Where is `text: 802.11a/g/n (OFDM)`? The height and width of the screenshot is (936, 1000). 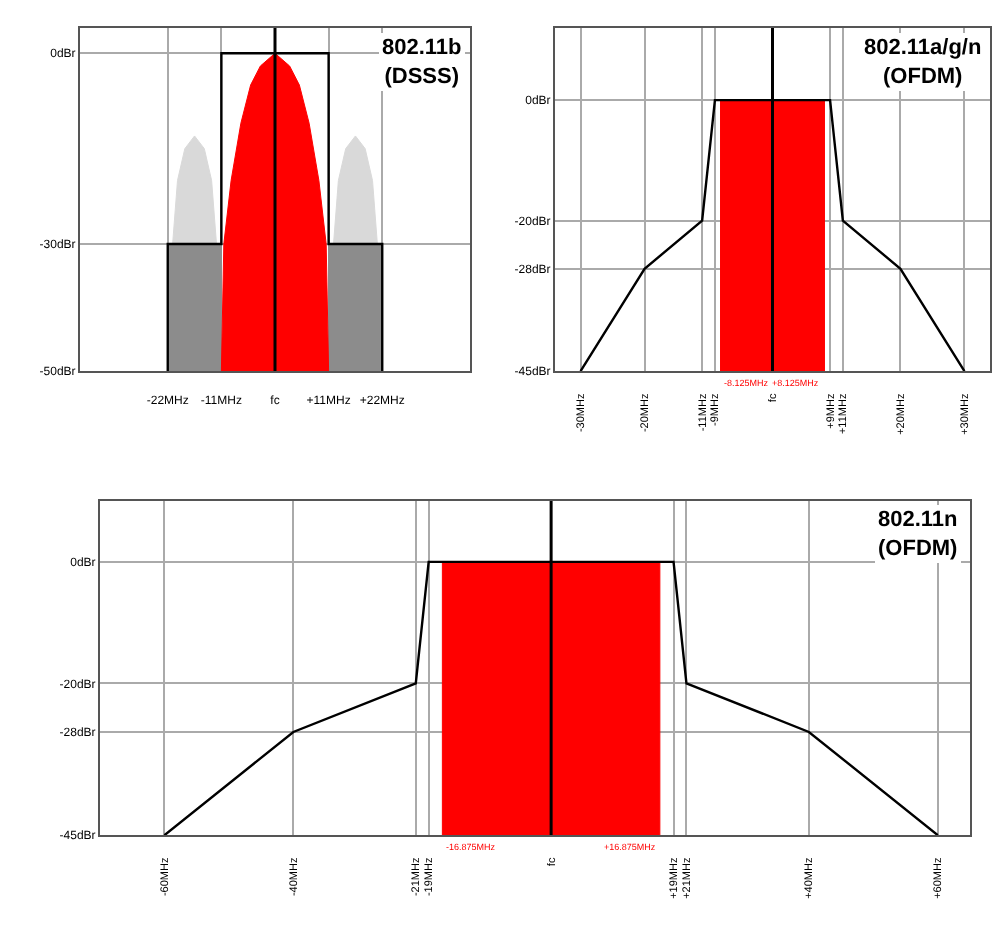 text: 802.11a/g/n (OFDM) is located at coordinates (923, 62).